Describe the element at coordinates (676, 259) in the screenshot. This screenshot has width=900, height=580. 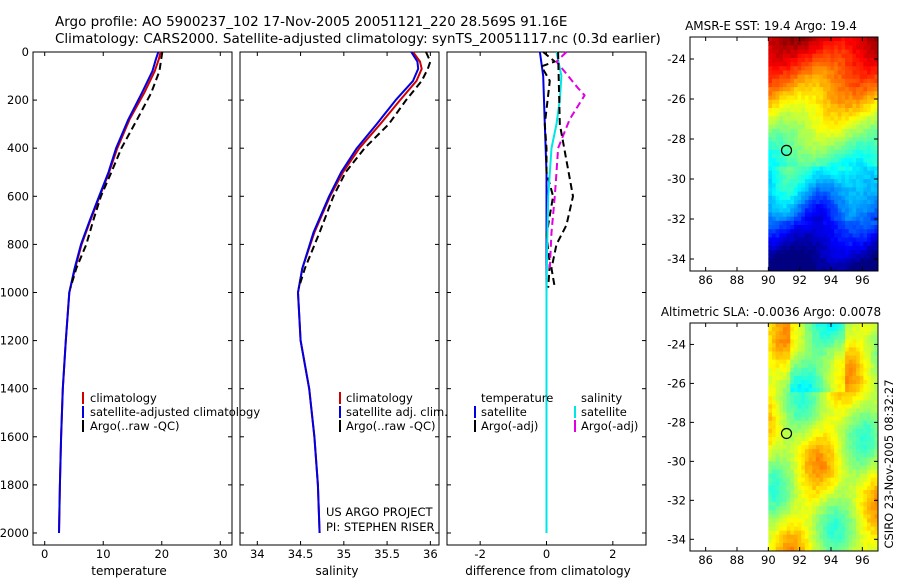
I see `map-y-tick-label: -34` at that location.